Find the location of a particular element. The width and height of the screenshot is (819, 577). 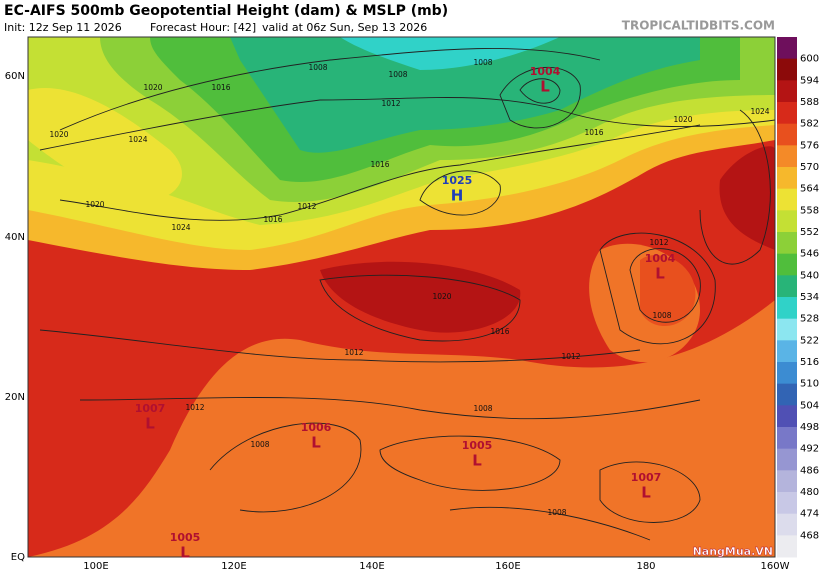

colorbar-label: 540 is located at coordinates (809, 275).